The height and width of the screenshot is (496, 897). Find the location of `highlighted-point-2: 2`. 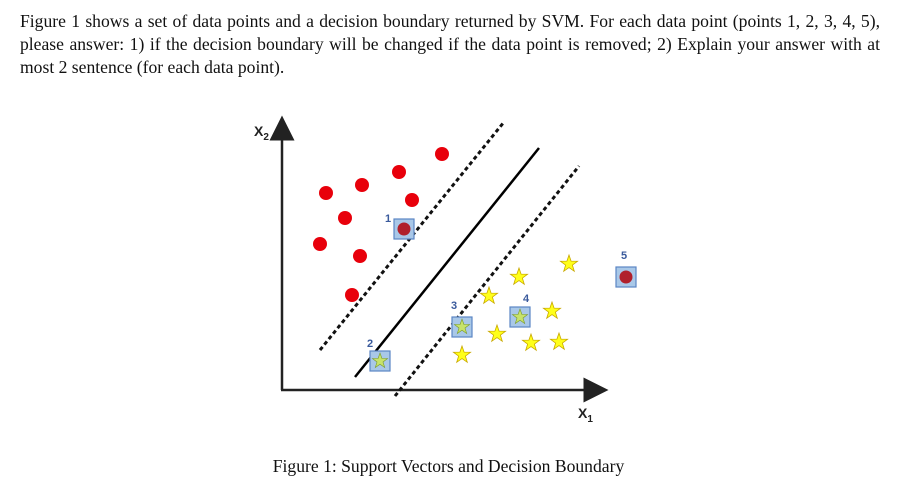

highlighted-point-2: 2 is located at coordinates (379, 355).